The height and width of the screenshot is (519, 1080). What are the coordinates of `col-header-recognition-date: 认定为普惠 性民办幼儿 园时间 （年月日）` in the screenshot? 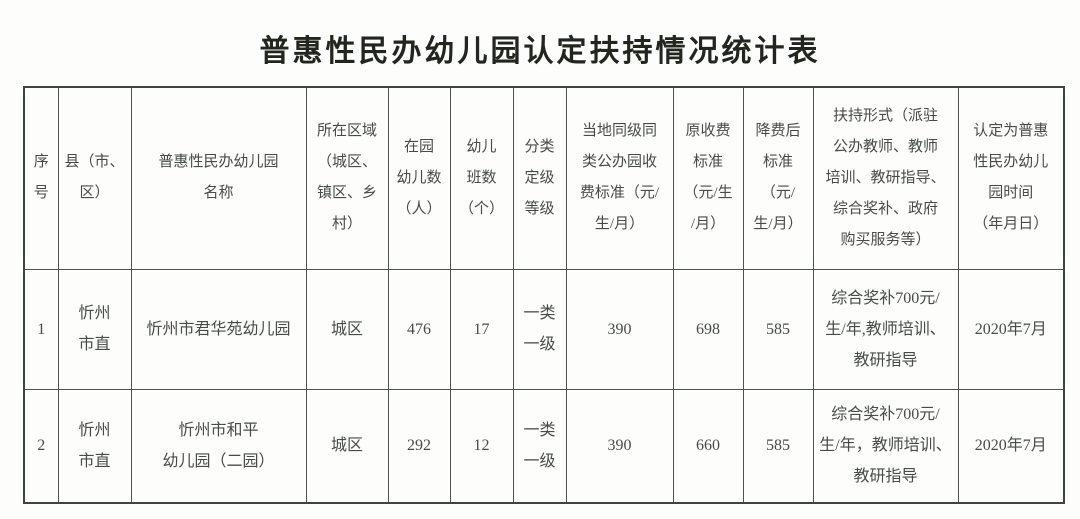 It's located at (1011, 178).